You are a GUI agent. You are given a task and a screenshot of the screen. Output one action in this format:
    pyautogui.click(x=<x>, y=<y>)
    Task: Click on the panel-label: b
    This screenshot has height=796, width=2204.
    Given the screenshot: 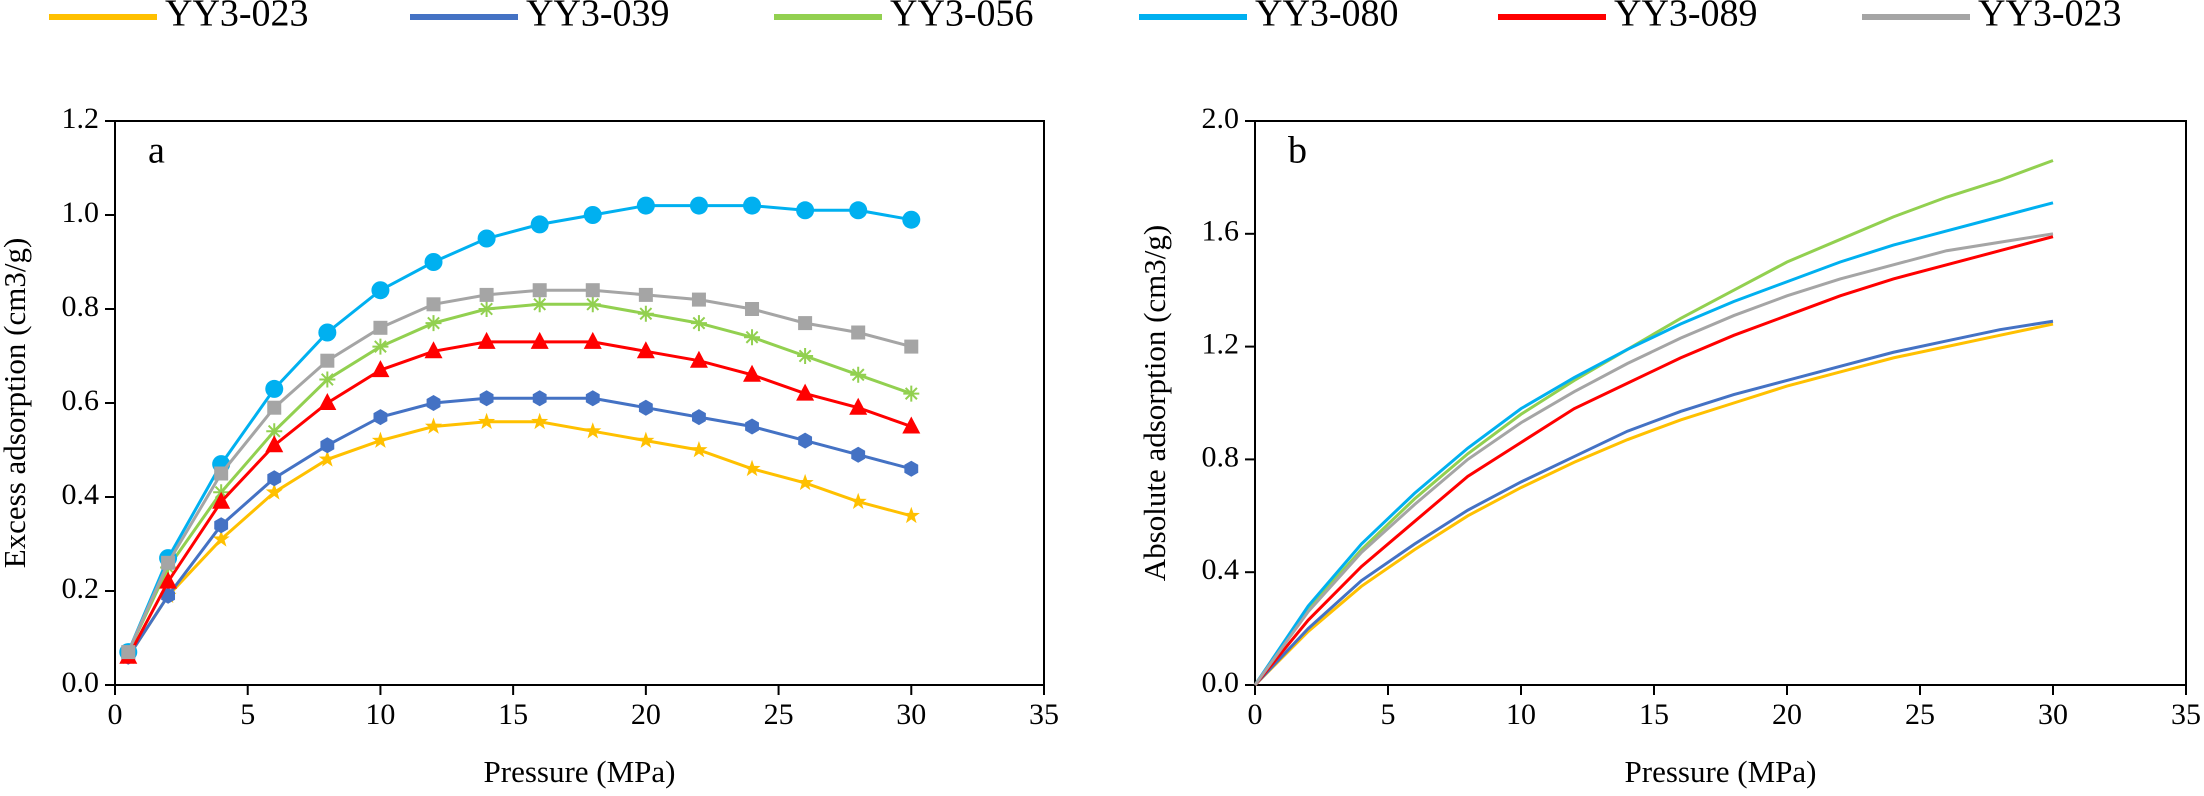 What is the action you would take?
    pyautogui.click(x=1297, y=151)
    